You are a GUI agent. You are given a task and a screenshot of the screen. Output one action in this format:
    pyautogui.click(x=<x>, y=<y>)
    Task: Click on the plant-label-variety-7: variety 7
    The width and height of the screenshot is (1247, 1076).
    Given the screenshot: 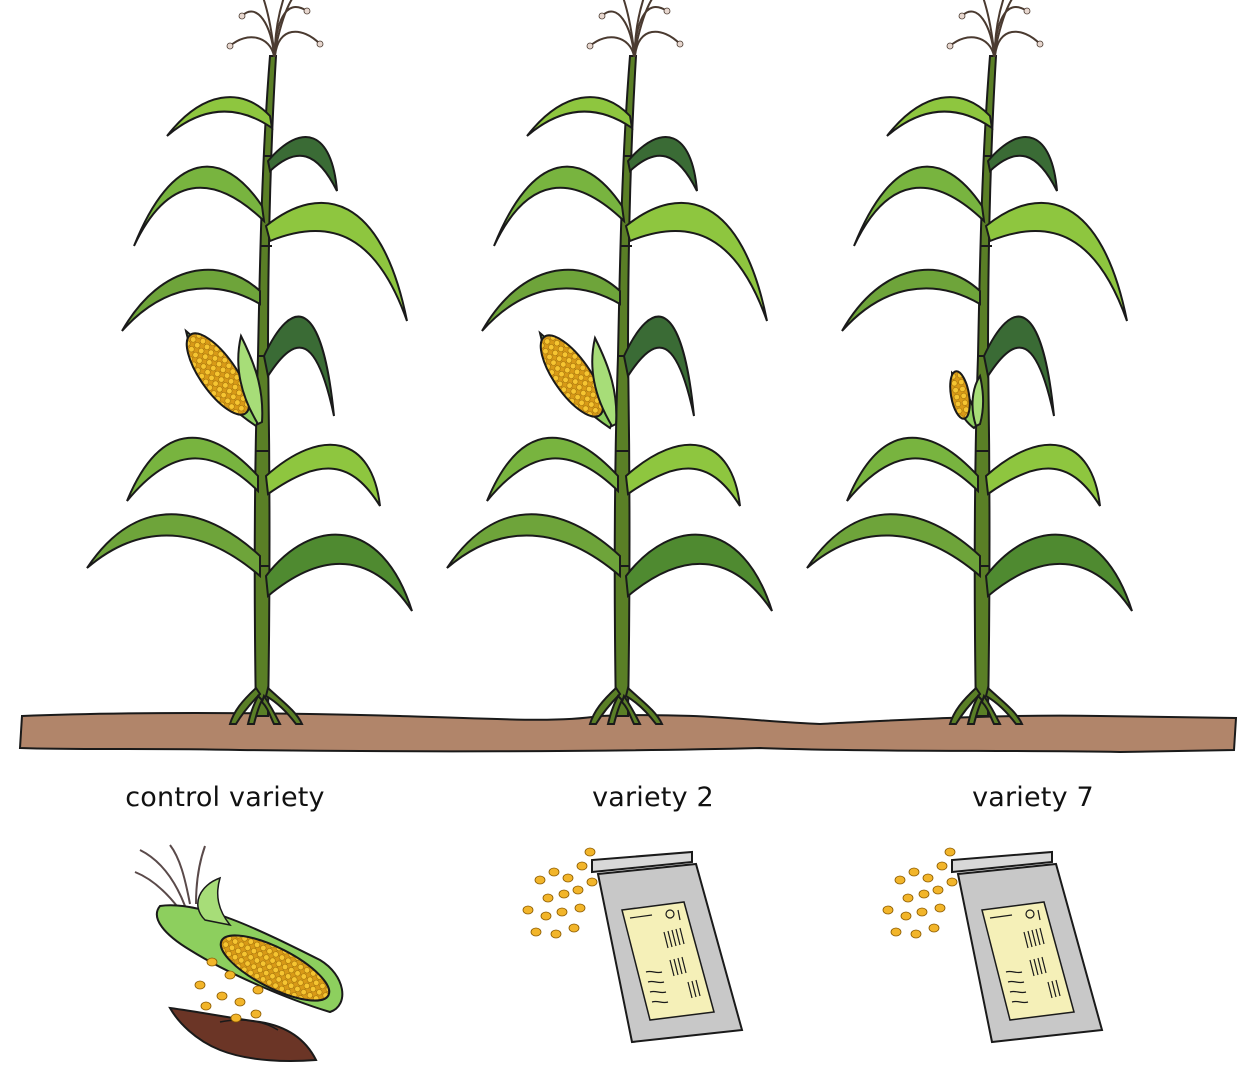 What is the action you would take?
    pyautogui.click(x=1033, y=797)
    